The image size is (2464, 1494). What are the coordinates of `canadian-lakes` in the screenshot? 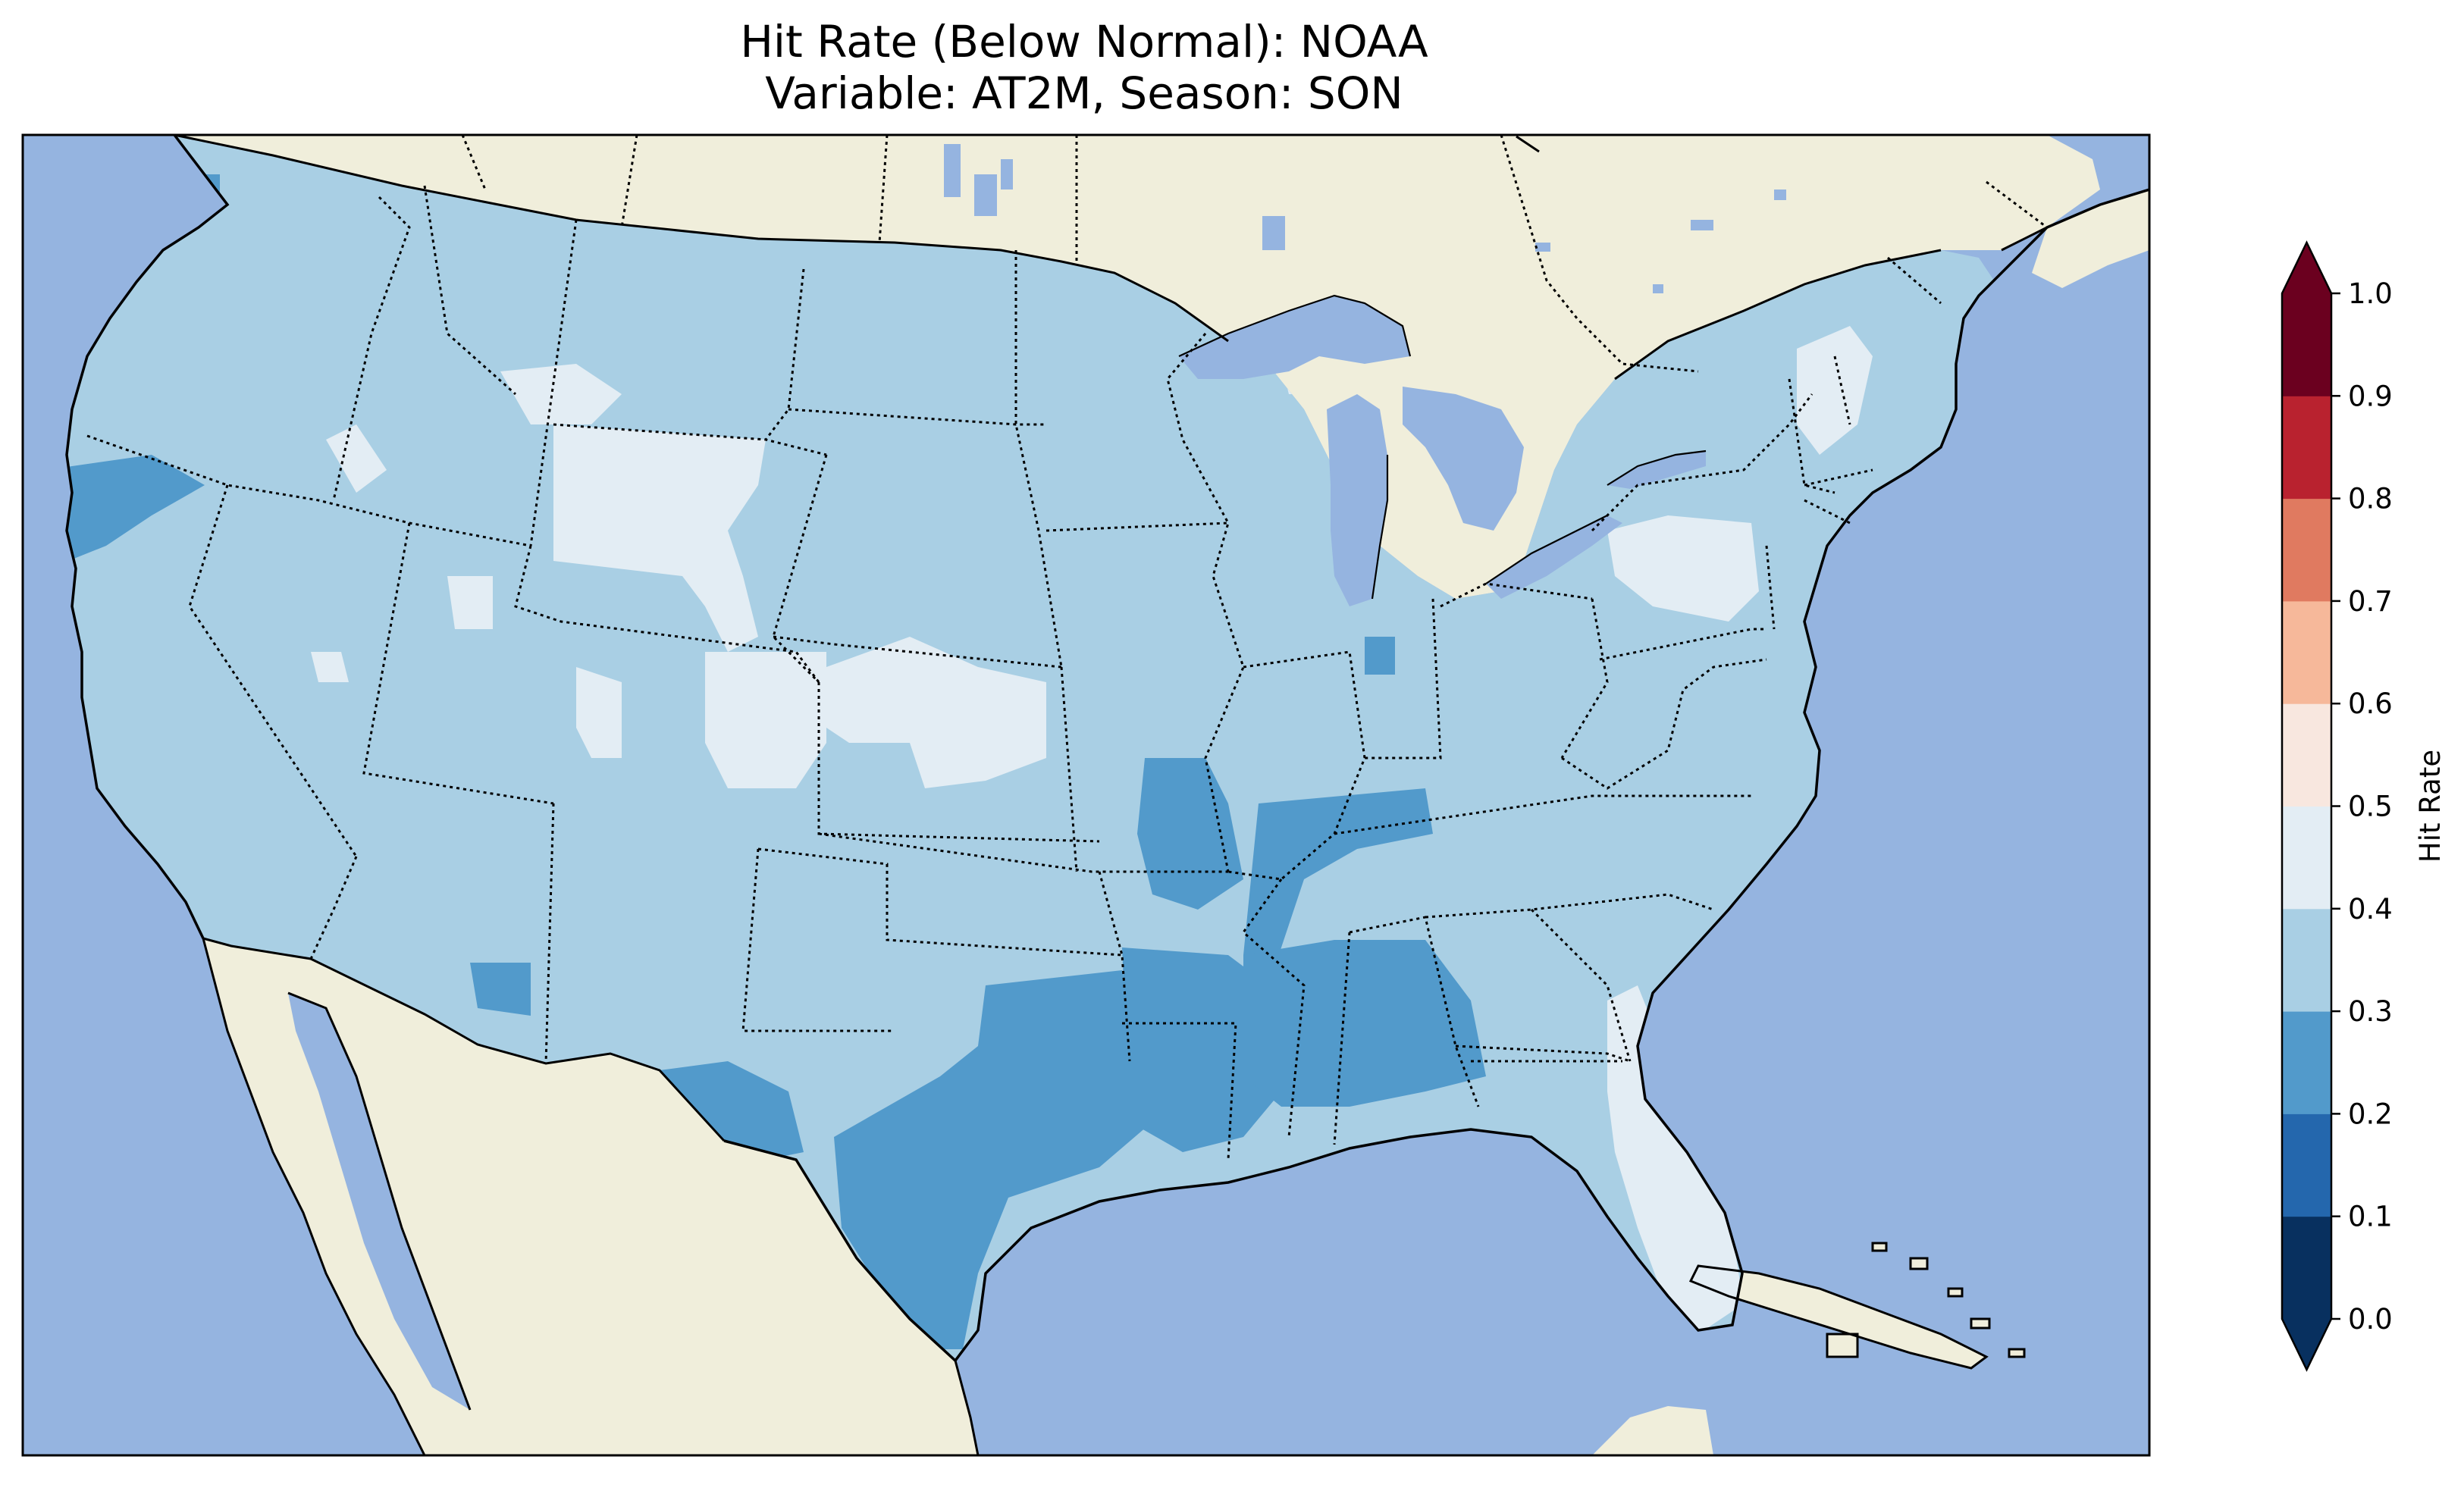 It's located at (1365, 218).